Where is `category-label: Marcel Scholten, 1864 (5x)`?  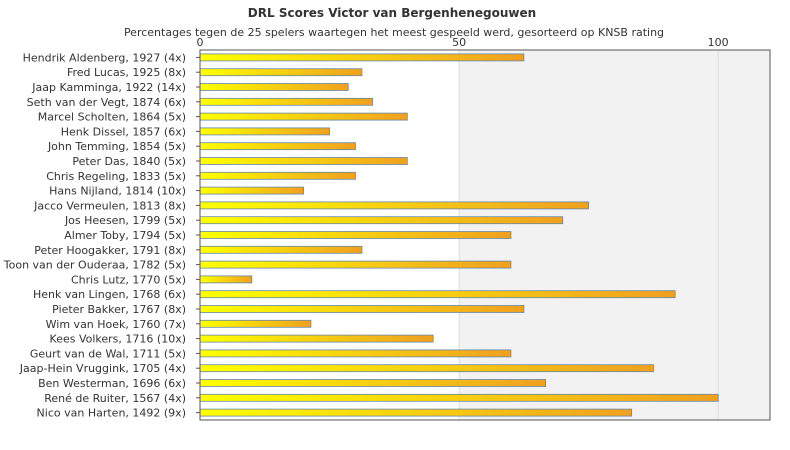 category-label: Marcel Scholten, 1864 (5x) is located at coordinates (112, 117).